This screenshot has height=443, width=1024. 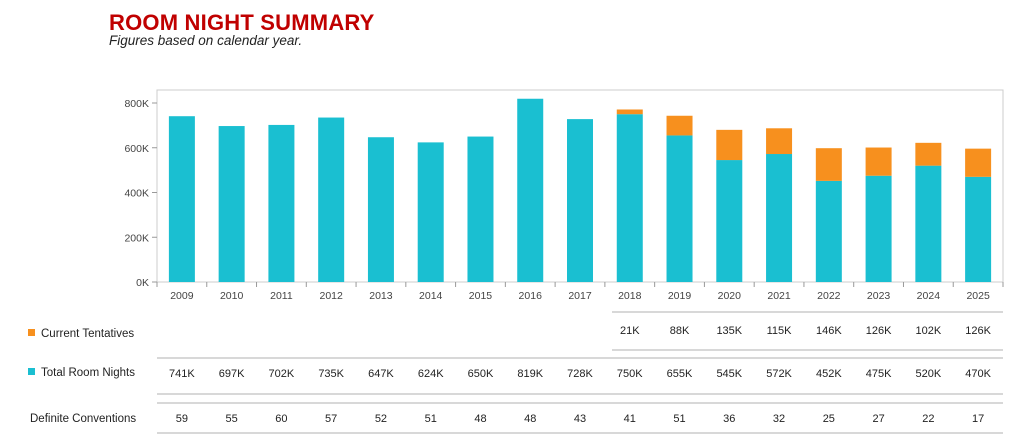 I want to click on definite-conventions-value: 59, so click(x=182, y=419).